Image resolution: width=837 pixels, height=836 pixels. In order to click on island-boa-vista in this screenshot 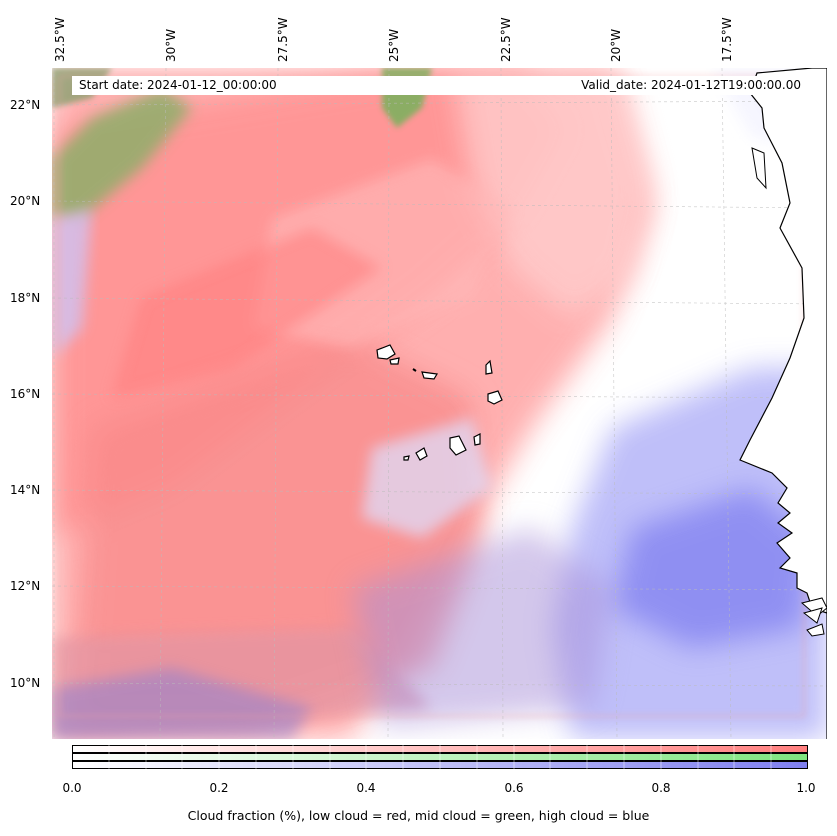, I will do `click(495, 397)`.